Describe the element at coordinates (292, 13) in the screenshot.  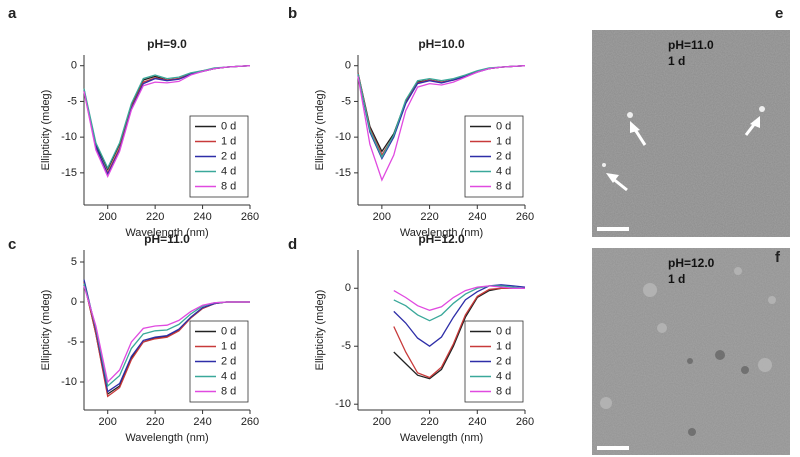
I see `panel-letter: b` at that location.